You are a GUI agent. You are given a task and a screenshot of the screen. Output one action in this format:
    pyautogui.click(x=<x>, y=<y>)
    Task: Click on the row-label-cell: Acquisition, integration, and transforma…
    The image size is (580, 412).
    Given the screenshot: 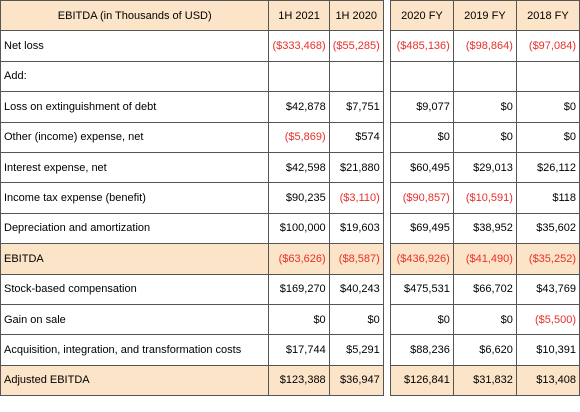 What is the action you would take?
    pyautogui.click(x=135, y=350)
    